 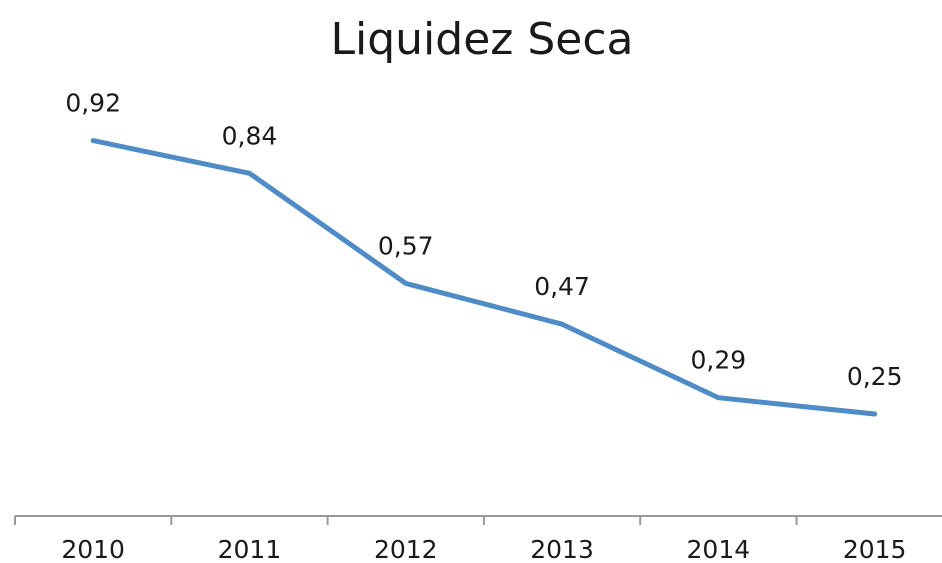 I want to click on data-label: 0,92, so click(x=93, y=103).